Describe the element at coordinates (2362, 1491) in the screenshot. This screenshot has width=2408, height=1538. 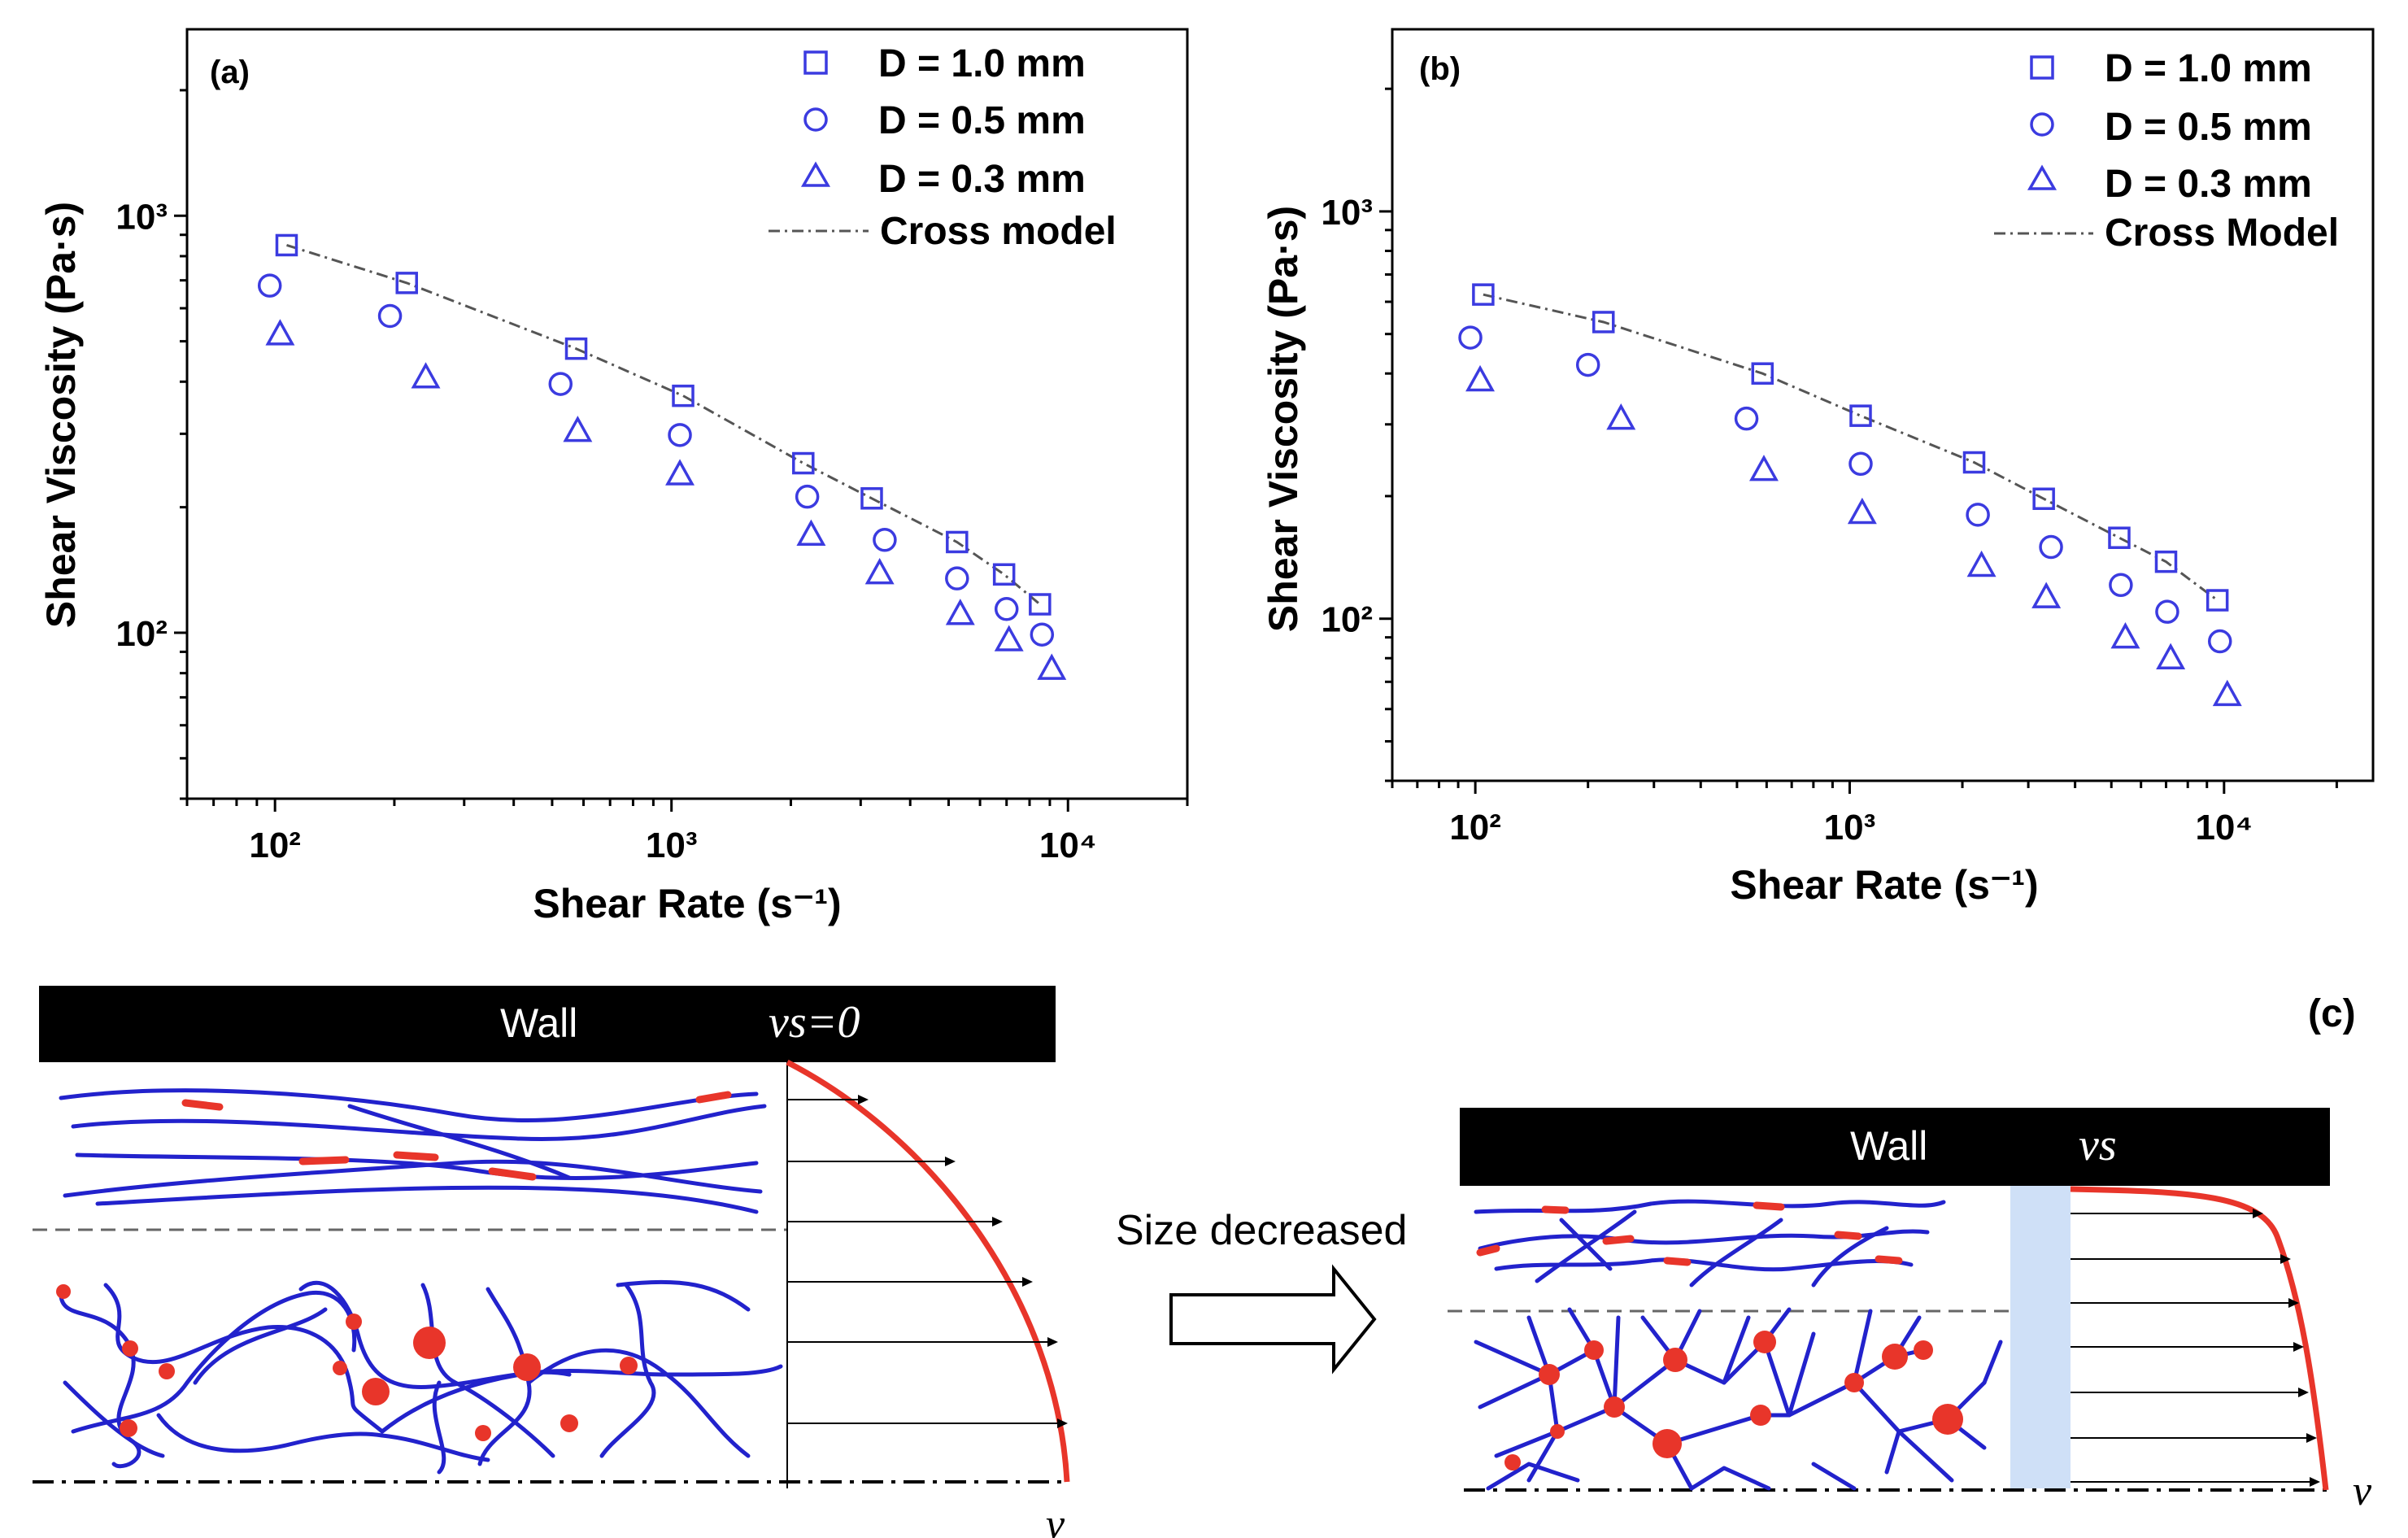
I see `right-velocity-axis-label: v` at that location.